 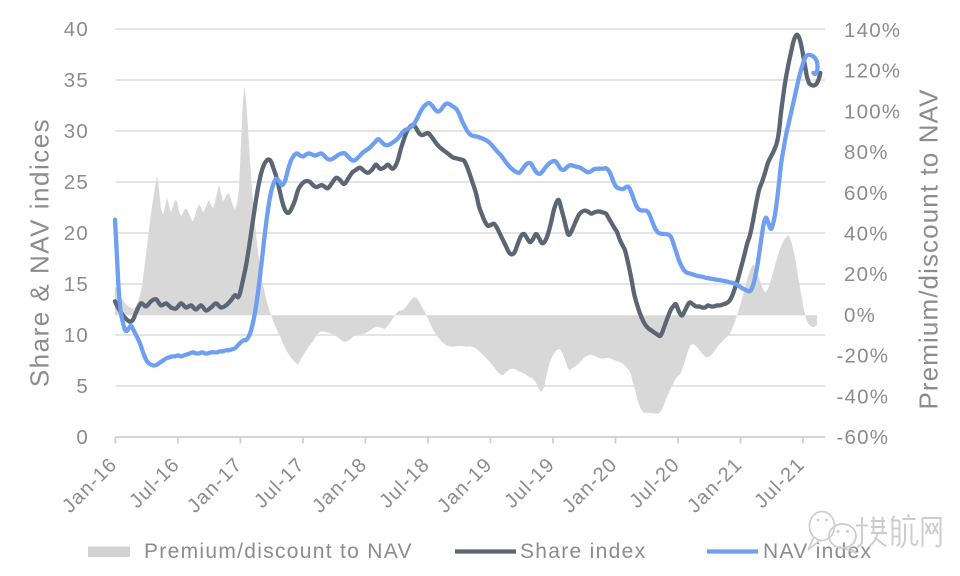 I want to click on svg-text: -60%, so click(x=863, y=437).